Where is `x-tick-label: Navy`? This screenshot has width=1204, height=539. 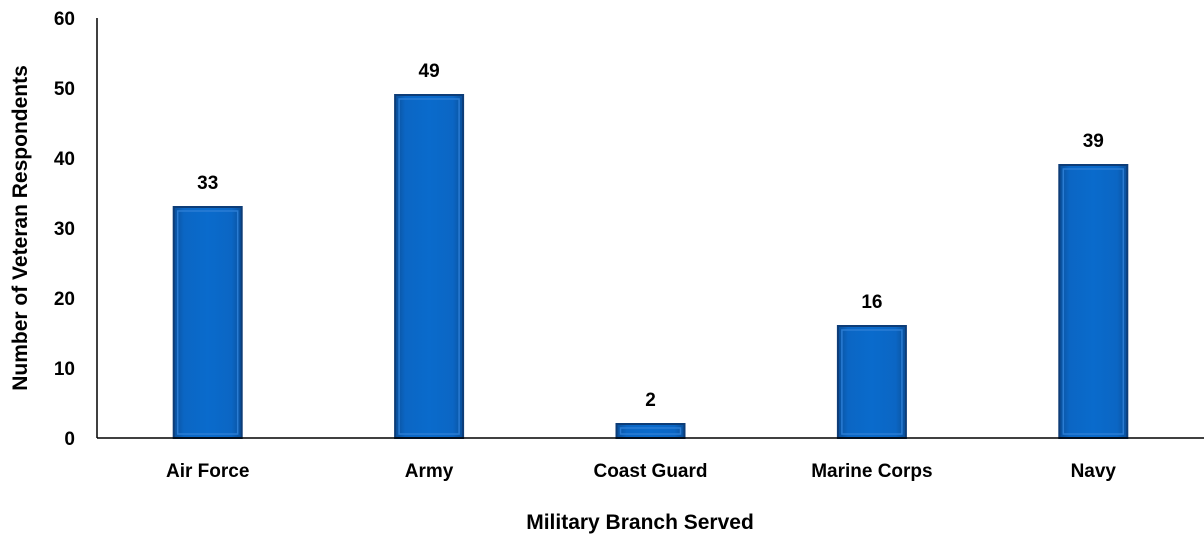
x-tick-label: Navy is located at coordinates (1094, 471).